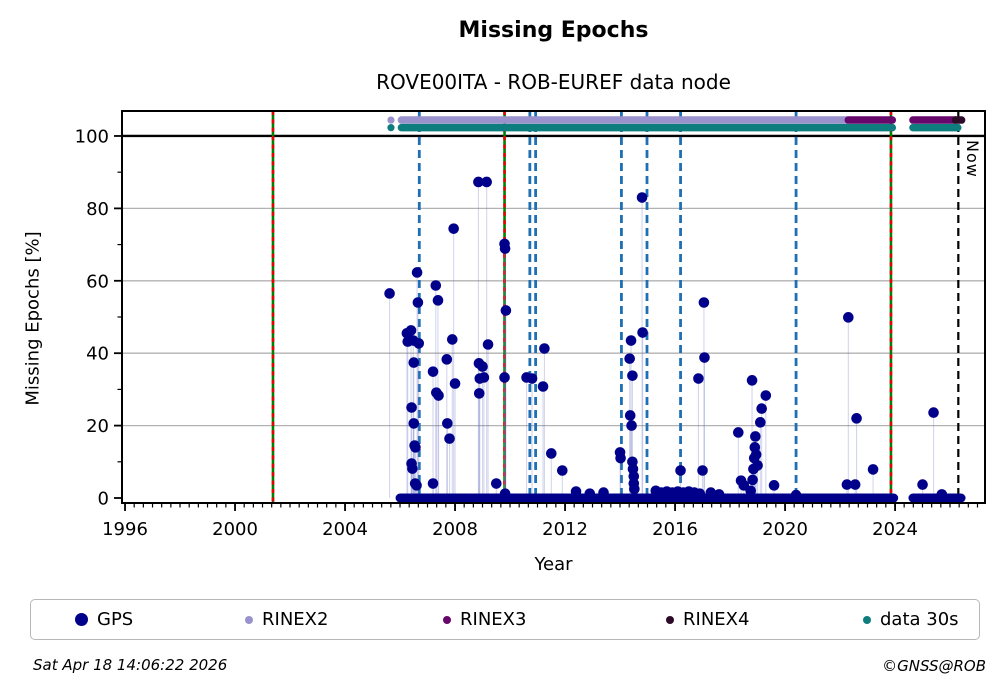 The height and width of the screenshot is (699, 1008). Describe the element at coordinates (235, 529) in the screenshot. I see `x-tick-label: 2000` at that location.